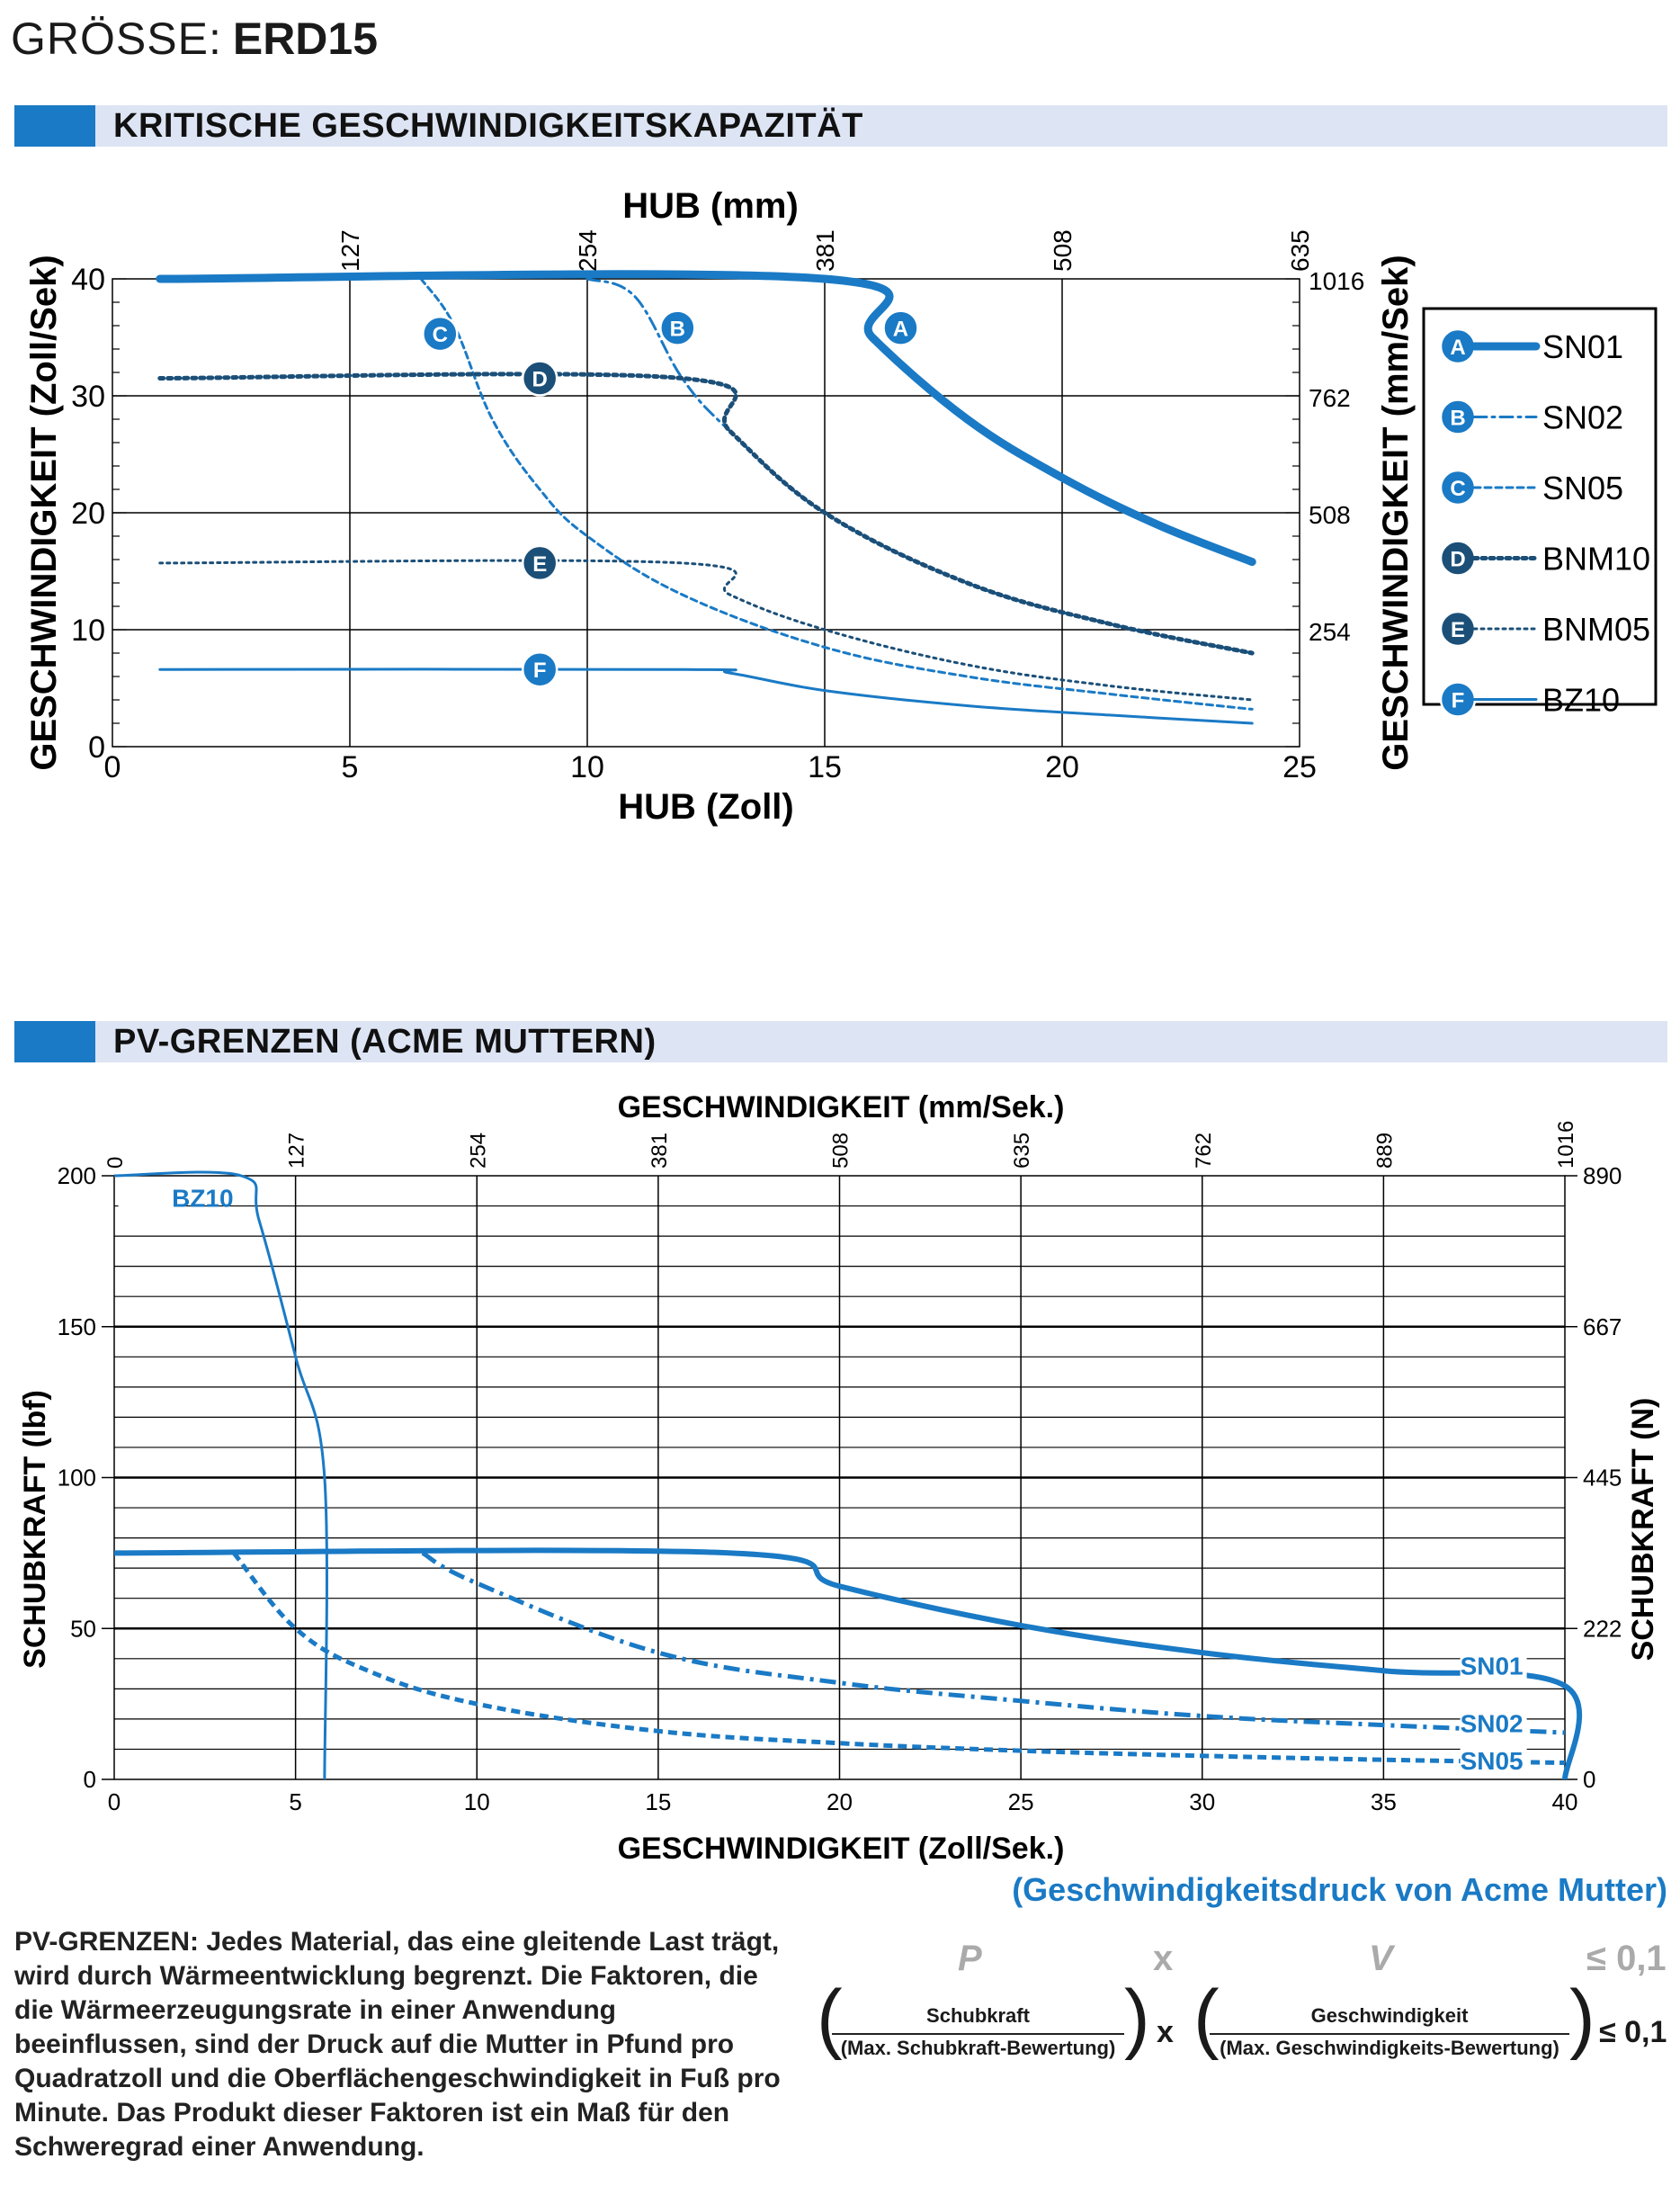  Describe the element at coordinates (478, 1151) in the screenshot. I see `x2-tick-label: 254` at that location.